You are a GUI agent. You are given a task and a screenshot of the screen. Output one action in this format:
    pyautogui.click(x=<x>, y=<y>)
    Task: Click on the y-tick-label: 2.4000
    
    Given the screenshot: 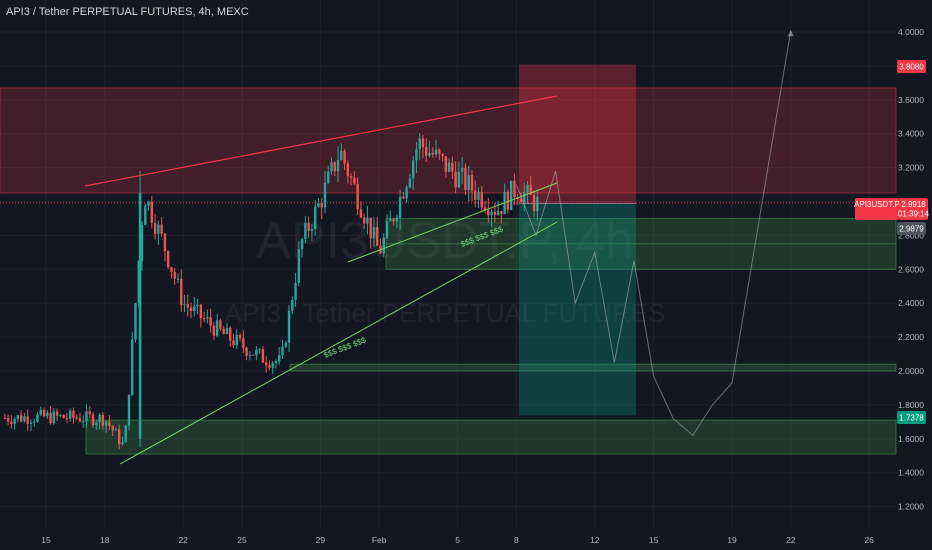 What is the action you would take?
    pyautogui.click(x=911, y=303)
    